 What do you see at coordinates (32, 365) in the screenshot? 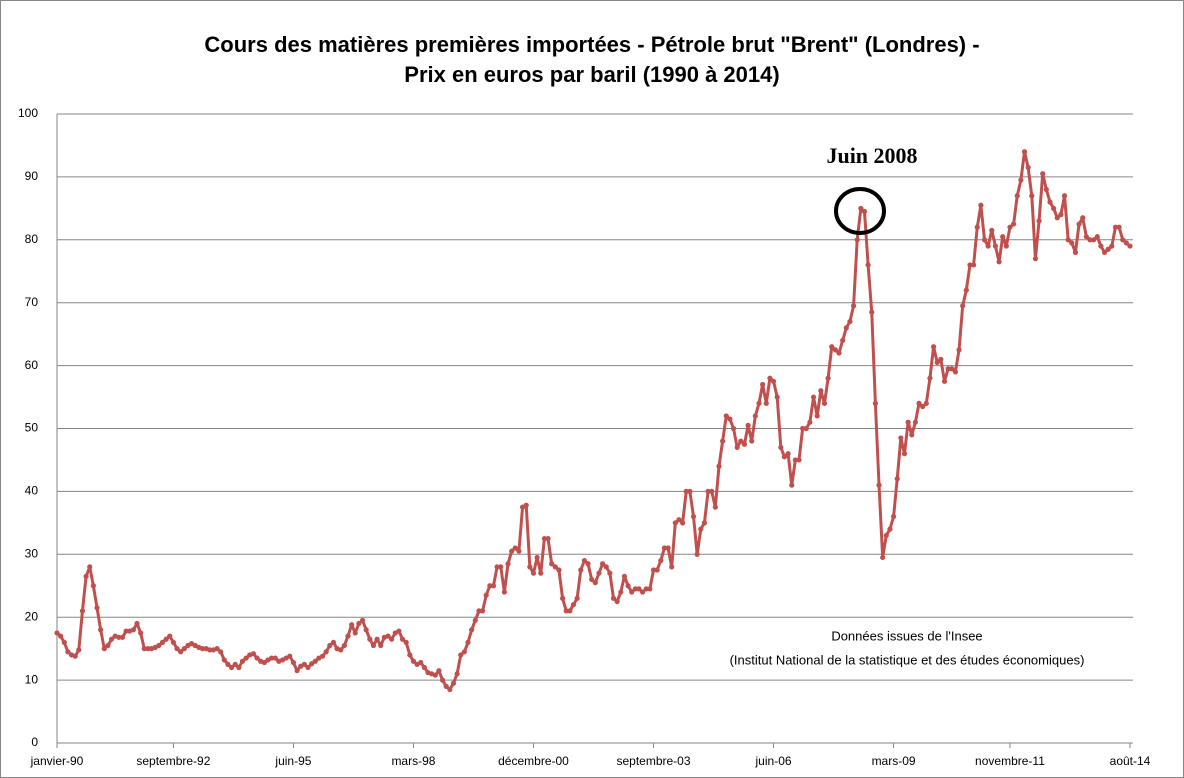
I see `y-tick-label: 60` at bounding box center [32, 365].